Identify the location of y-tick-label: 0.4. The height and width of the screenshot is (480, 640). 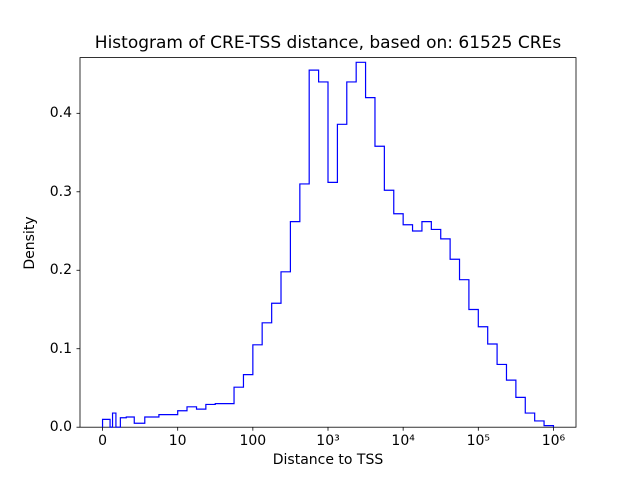
(60, 113).